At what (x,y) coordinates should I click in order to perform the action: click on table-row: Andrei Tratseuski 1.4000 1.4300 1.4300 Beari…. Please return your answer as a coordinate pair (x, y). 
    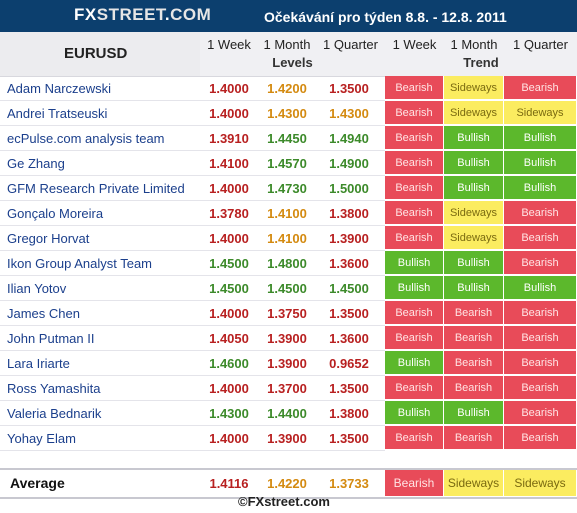
    Looking at the image, I should click on (288, 113).